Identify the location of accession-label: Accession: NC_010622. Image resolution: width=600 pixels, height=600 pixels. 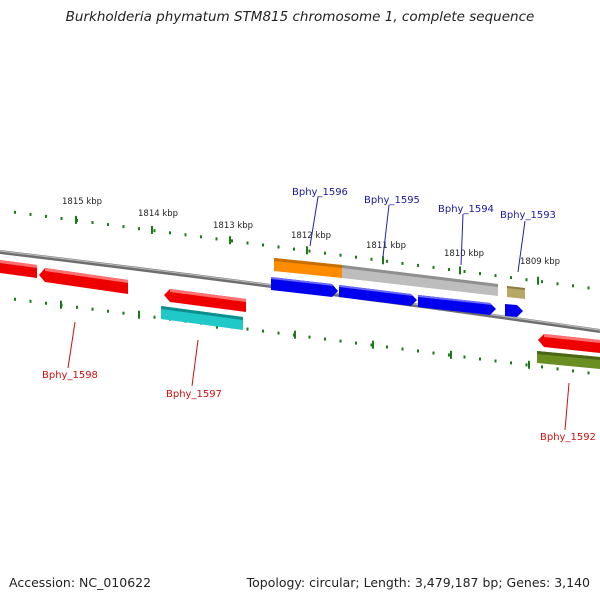
(80, 582).